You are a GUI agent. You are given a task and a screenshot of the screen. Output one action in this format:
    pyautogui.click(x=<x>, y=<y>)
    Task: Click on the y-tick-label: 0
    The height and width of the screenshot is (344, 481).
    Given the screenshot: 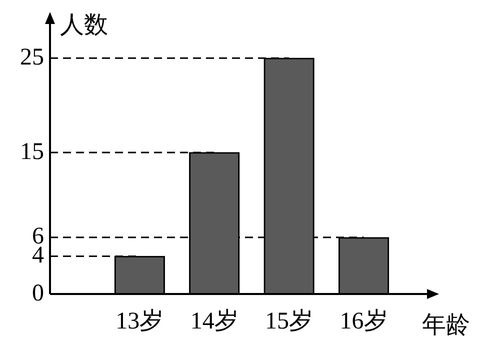 What is the action you would take?
    pyautogui.click(x=38, y=293)
    